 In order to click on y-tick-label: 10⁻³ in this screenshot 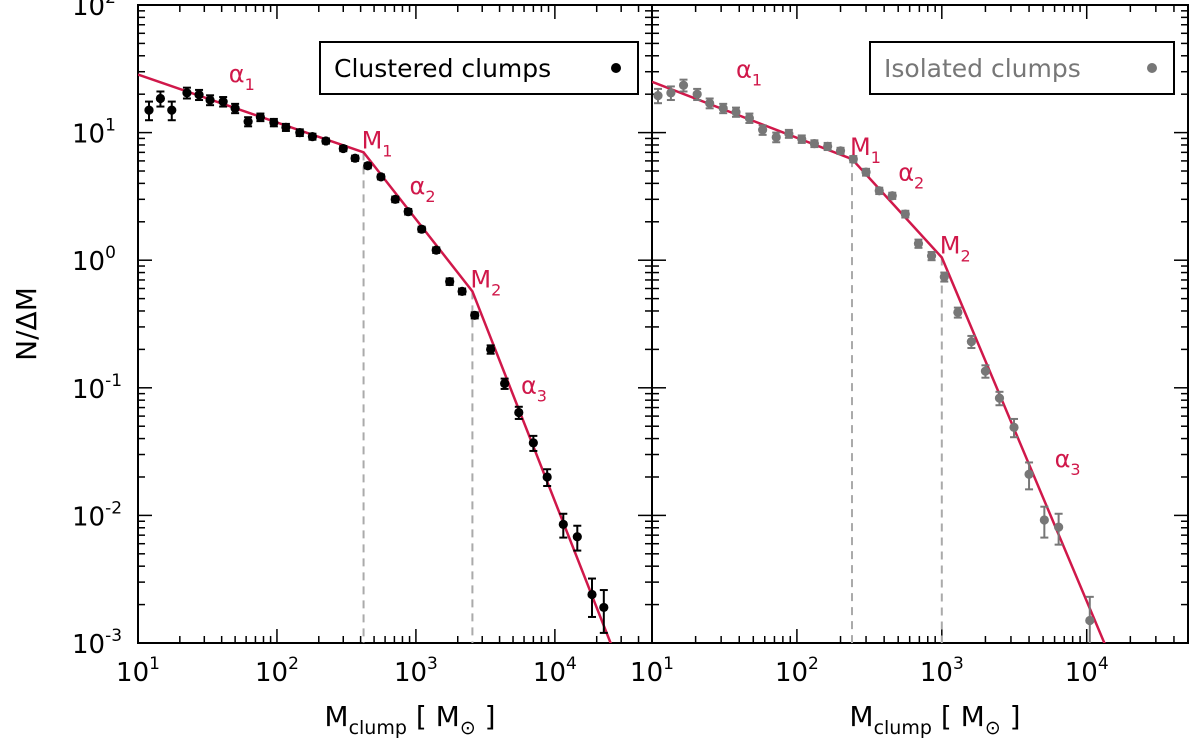, I will do `click(97, 643)`.